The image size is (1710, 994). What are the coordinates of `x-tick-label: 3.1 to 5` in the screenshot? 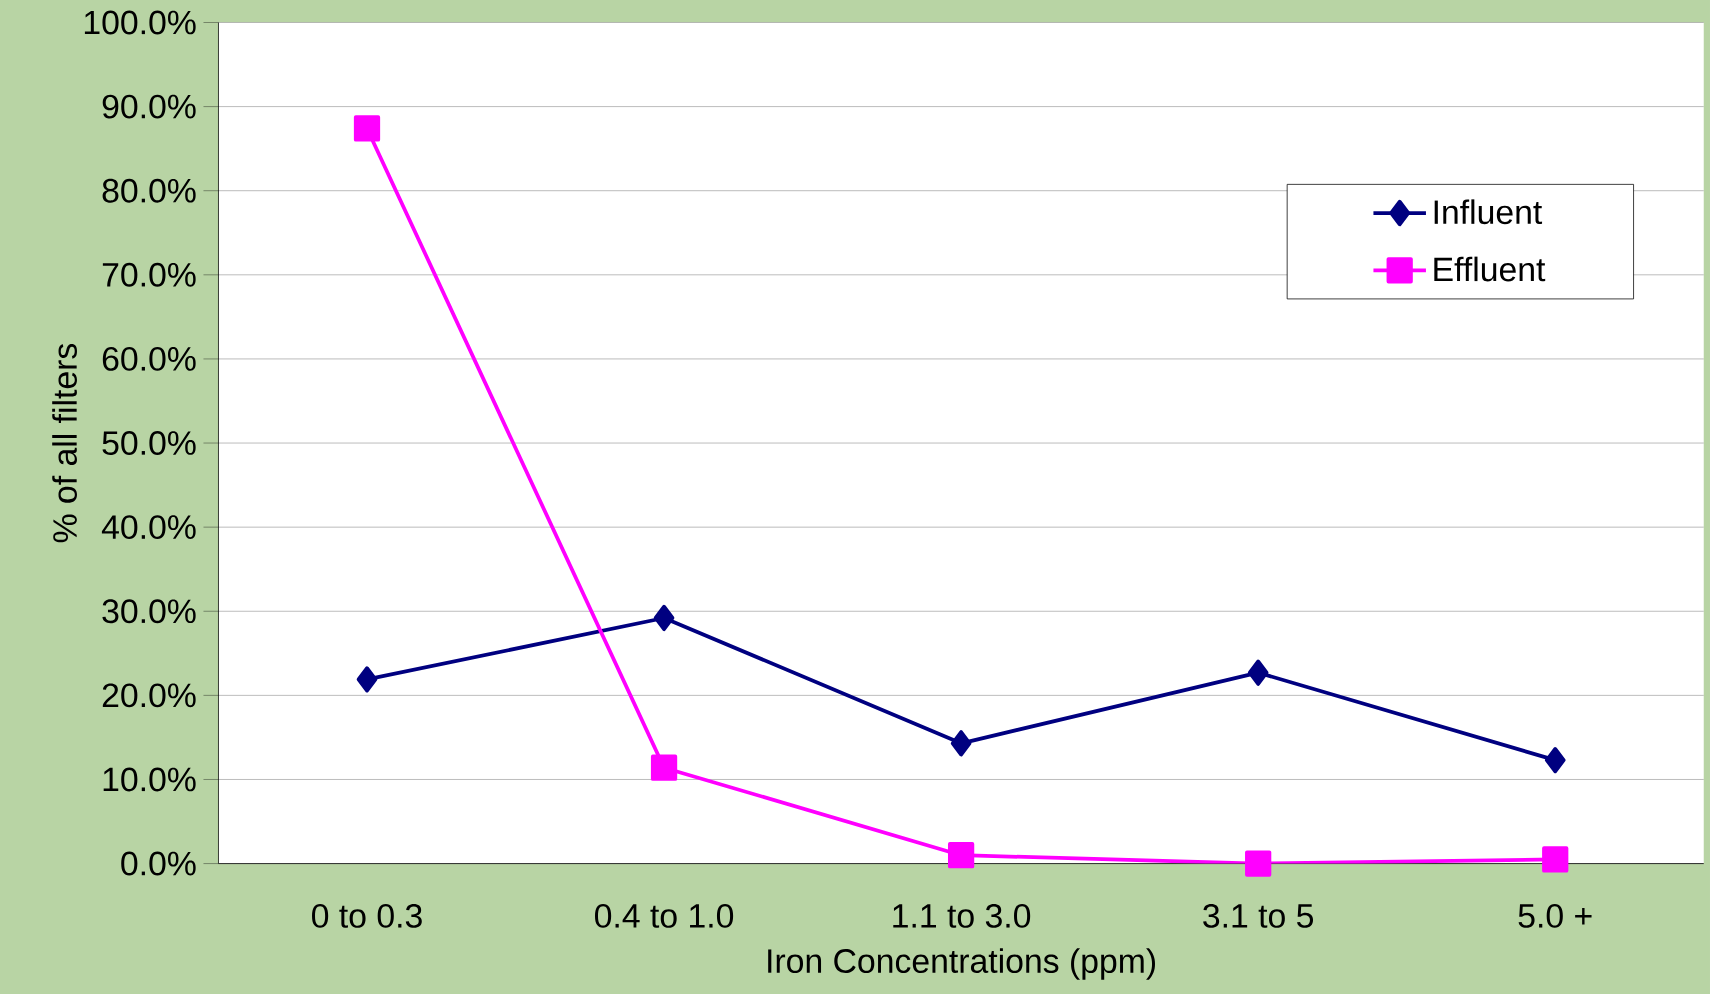 It's located at (1258, 915).